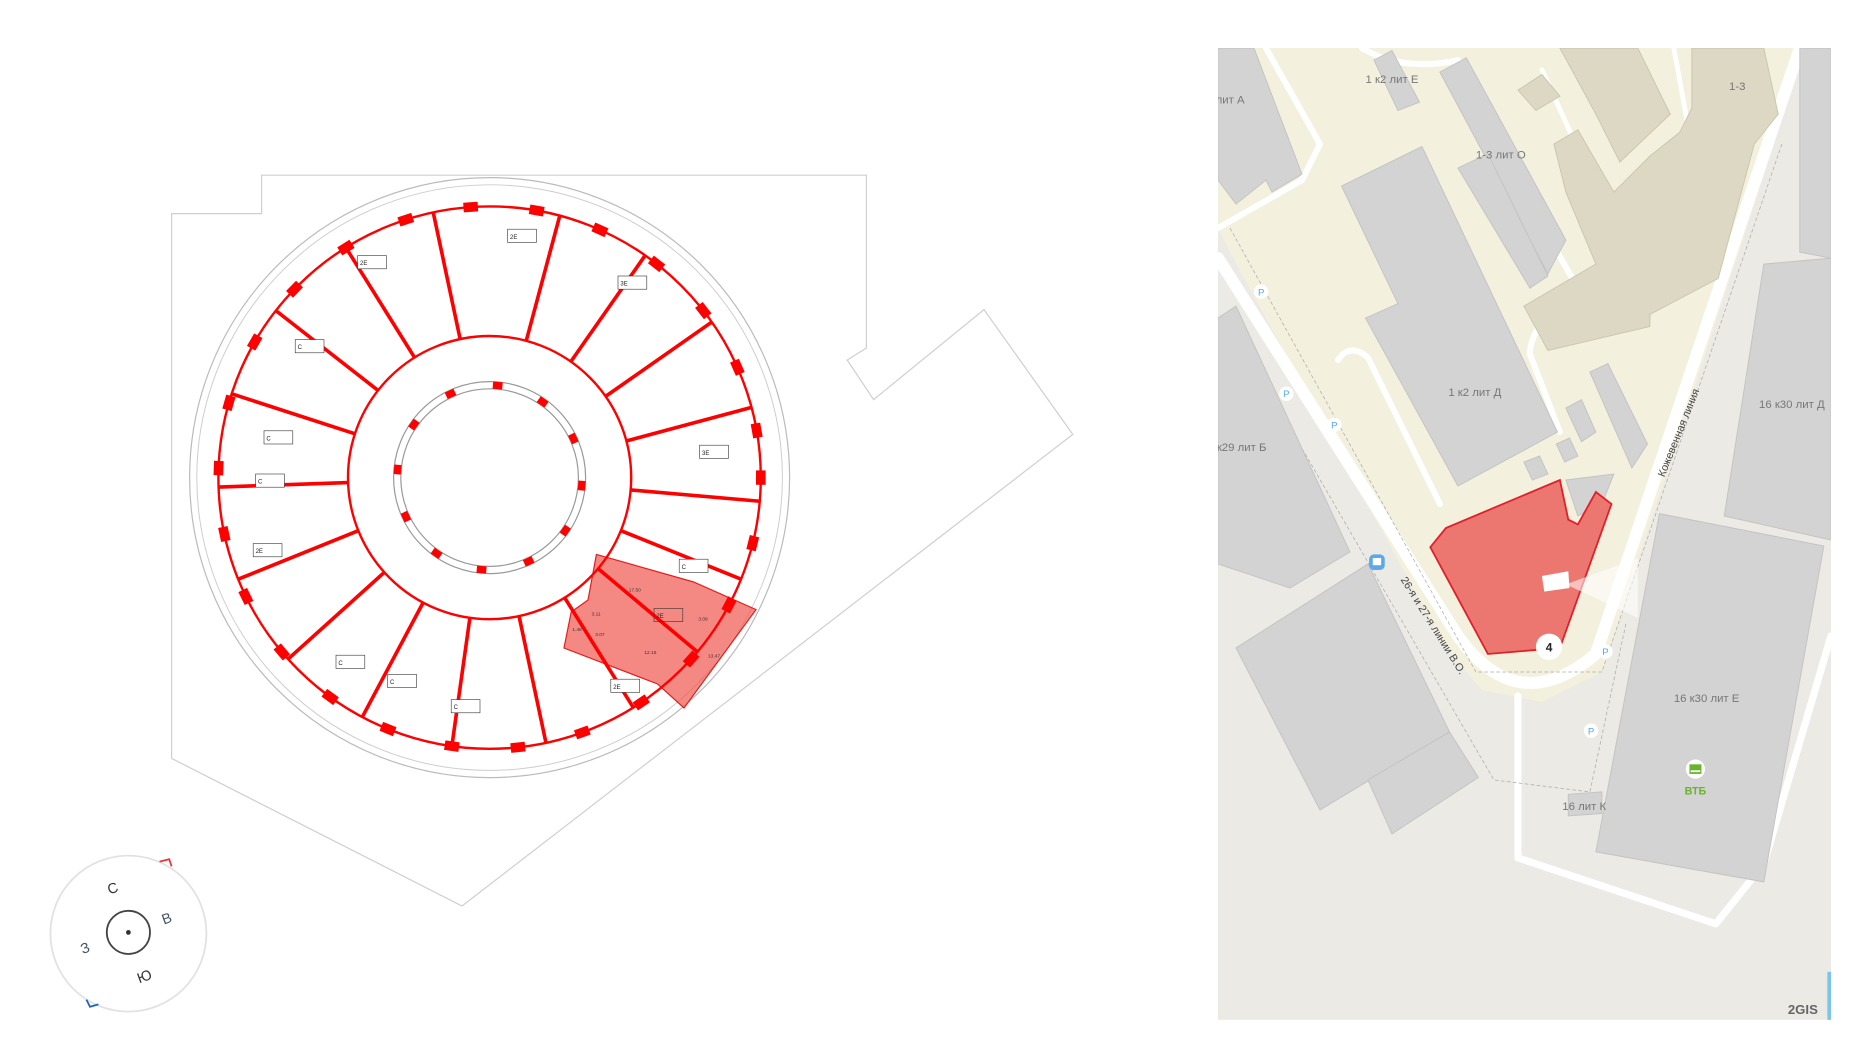 This screenshot has width=1872, height=1062. What do you see at coordinates (1521, 566) in the screenshot?
I see `highlighted-building` at bounding box center [1521, 566].